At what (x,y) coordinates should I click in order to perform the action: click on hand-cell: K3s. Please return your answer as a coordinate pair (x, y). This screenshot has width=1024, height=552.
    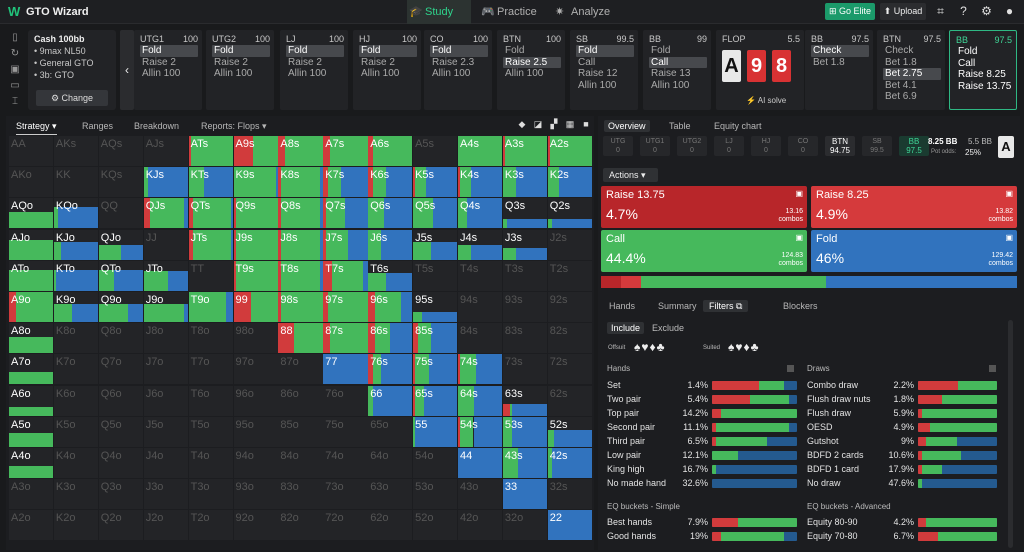
    Looking at the image, I should click on (525, 182).